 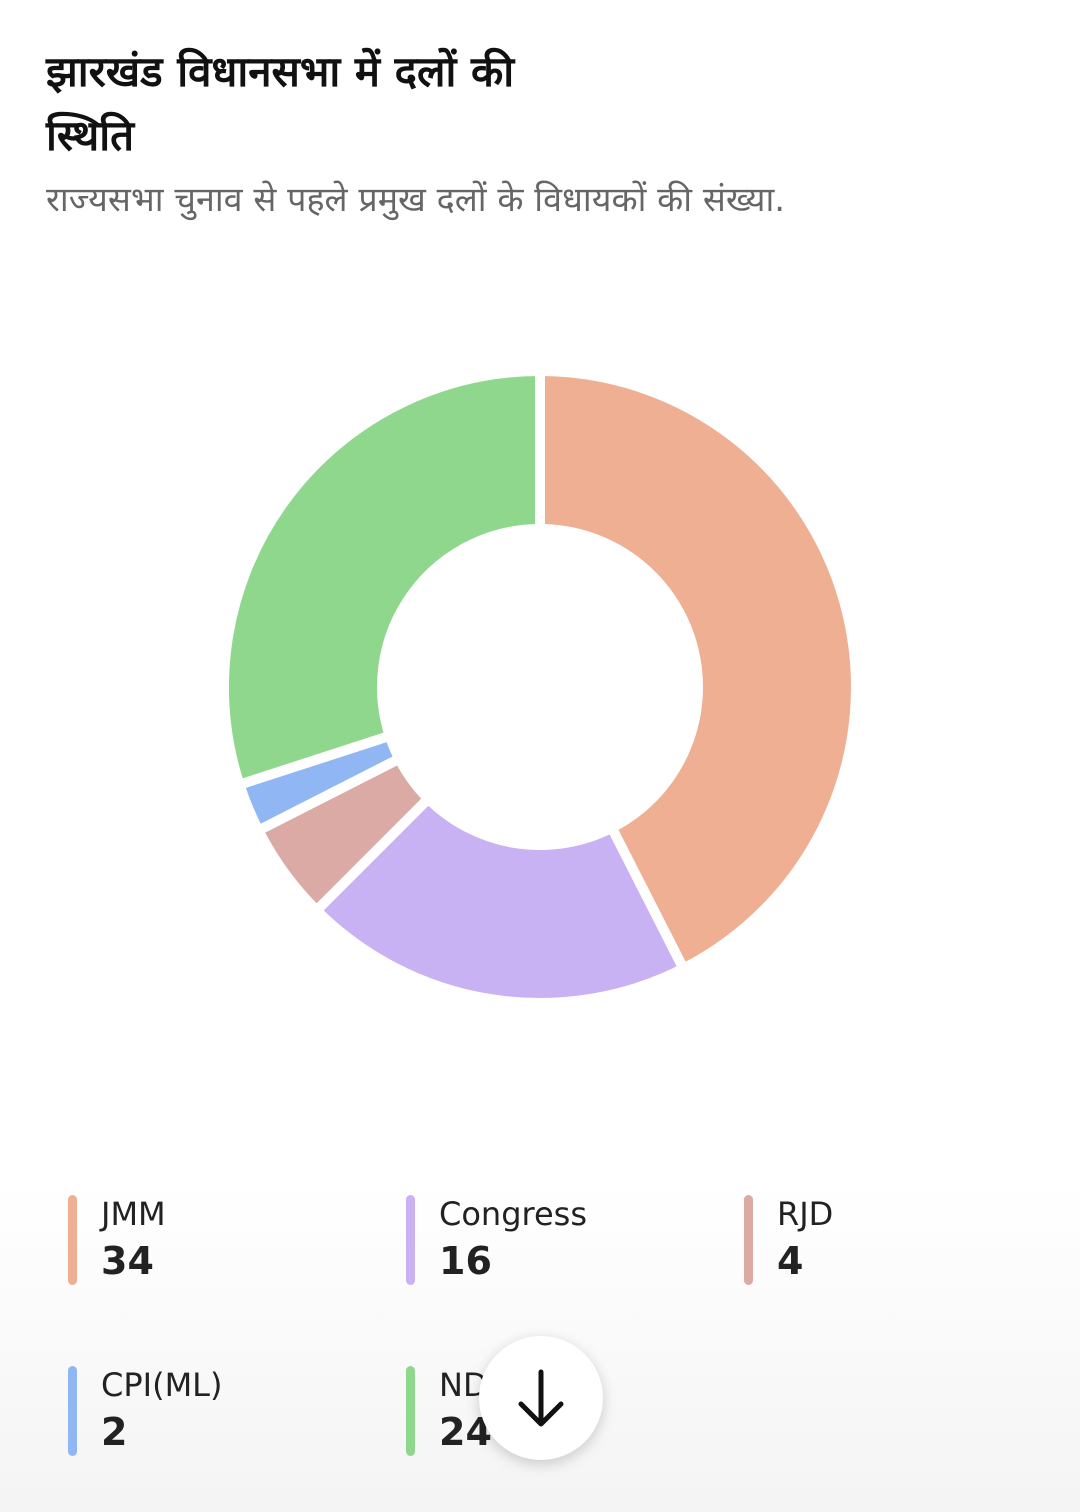 I want to click on chart-title: झारखंड विधानसभा में दलों की स्थिति, so click(x=280, y=103).